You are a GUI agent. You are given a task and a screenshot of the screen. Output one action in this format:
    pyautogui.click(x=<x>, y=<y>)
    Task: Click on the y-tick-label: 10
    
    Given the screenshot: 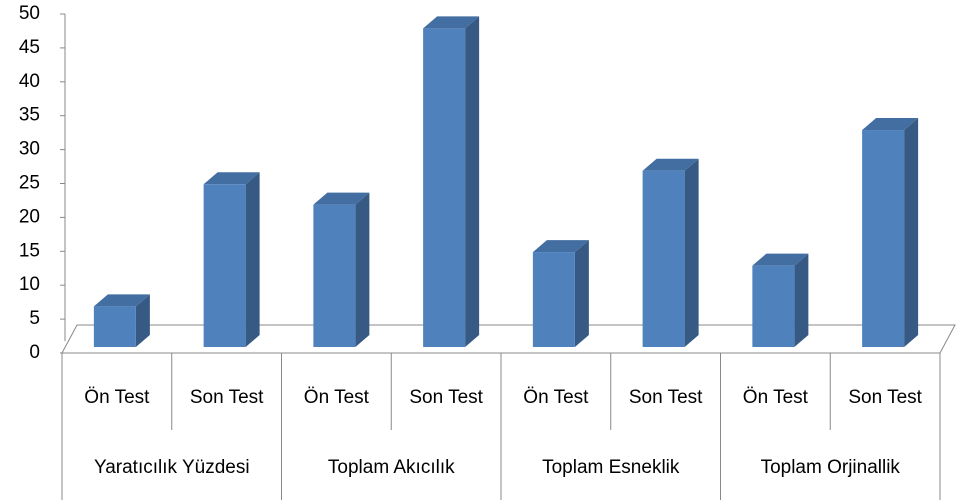 What is the action you would take?
    pyautogui.click(x=29, y=284)
    